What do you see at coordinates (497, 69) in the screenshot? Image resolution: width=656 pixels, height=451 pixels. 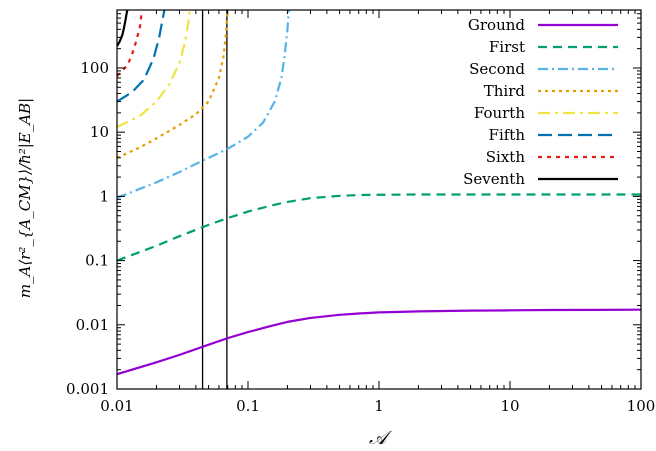 I see `legend-label-second: Second` at bounding box center [497, 69].